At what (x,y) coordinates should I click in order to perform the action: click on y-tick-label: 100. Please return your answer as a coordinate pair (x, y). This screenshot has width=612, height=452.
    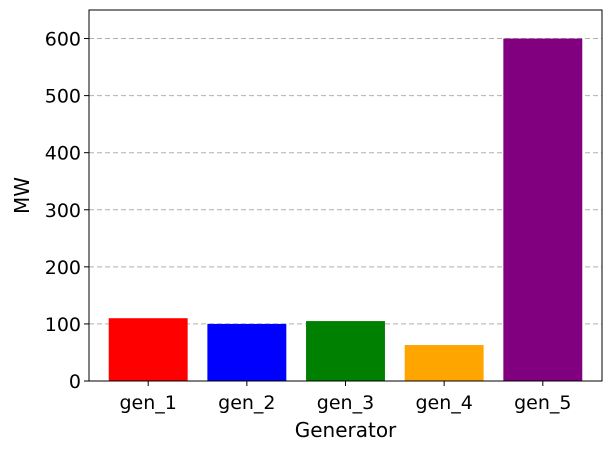
    Looking at the image, I should click on (63, 325).